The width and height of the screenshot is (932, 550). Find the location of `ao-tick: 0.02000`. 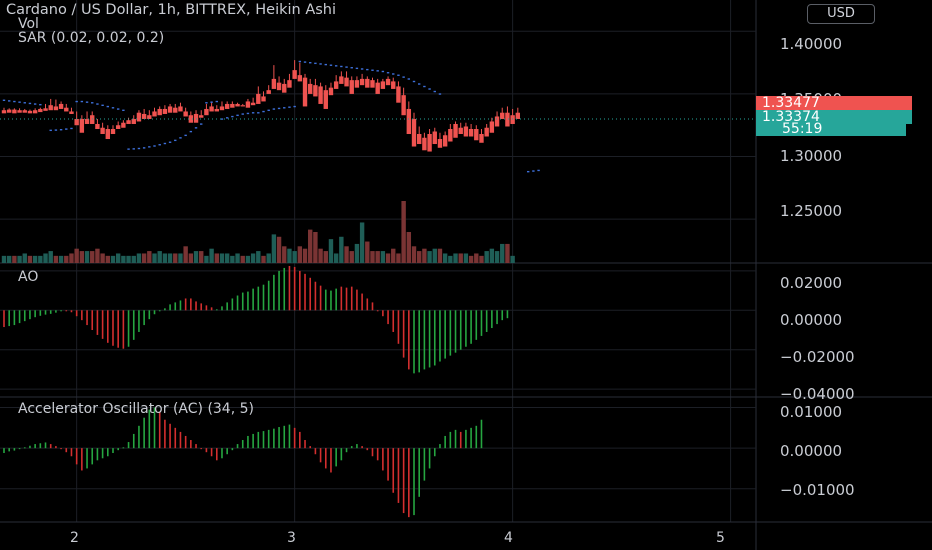

ao-tick: 0.02000 is located at coordinates (811, 283).